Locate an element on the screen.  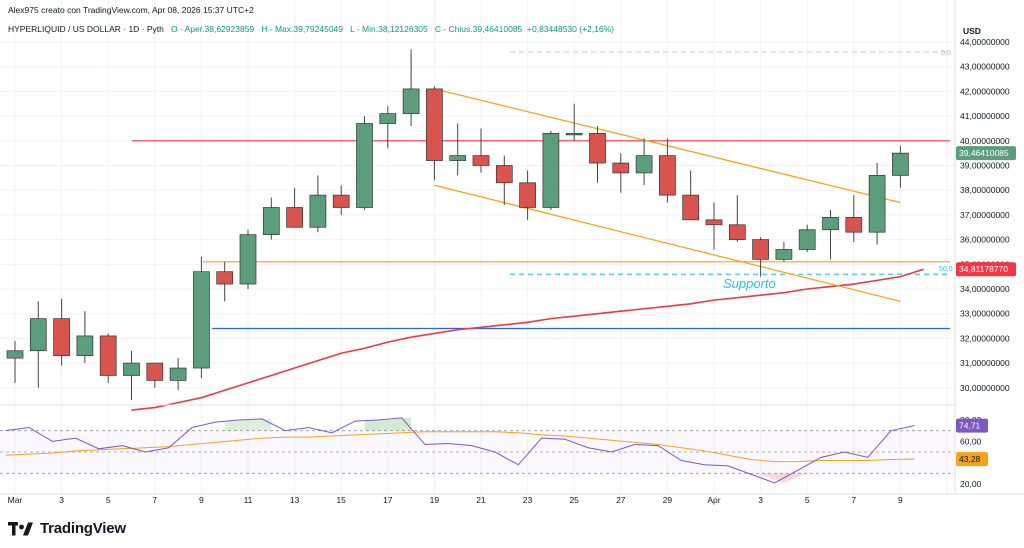
time-tick-label: Apr is located at coordinates (713, 500).